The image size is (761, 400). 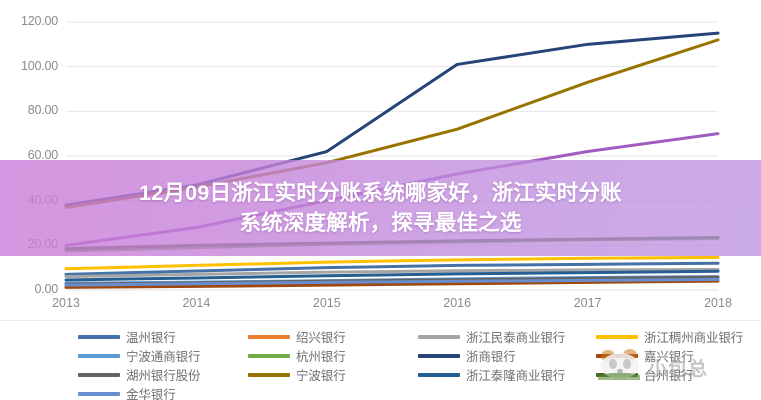 I want to click on legend-label: 湖州银行股份, so click(x=163, y=376).